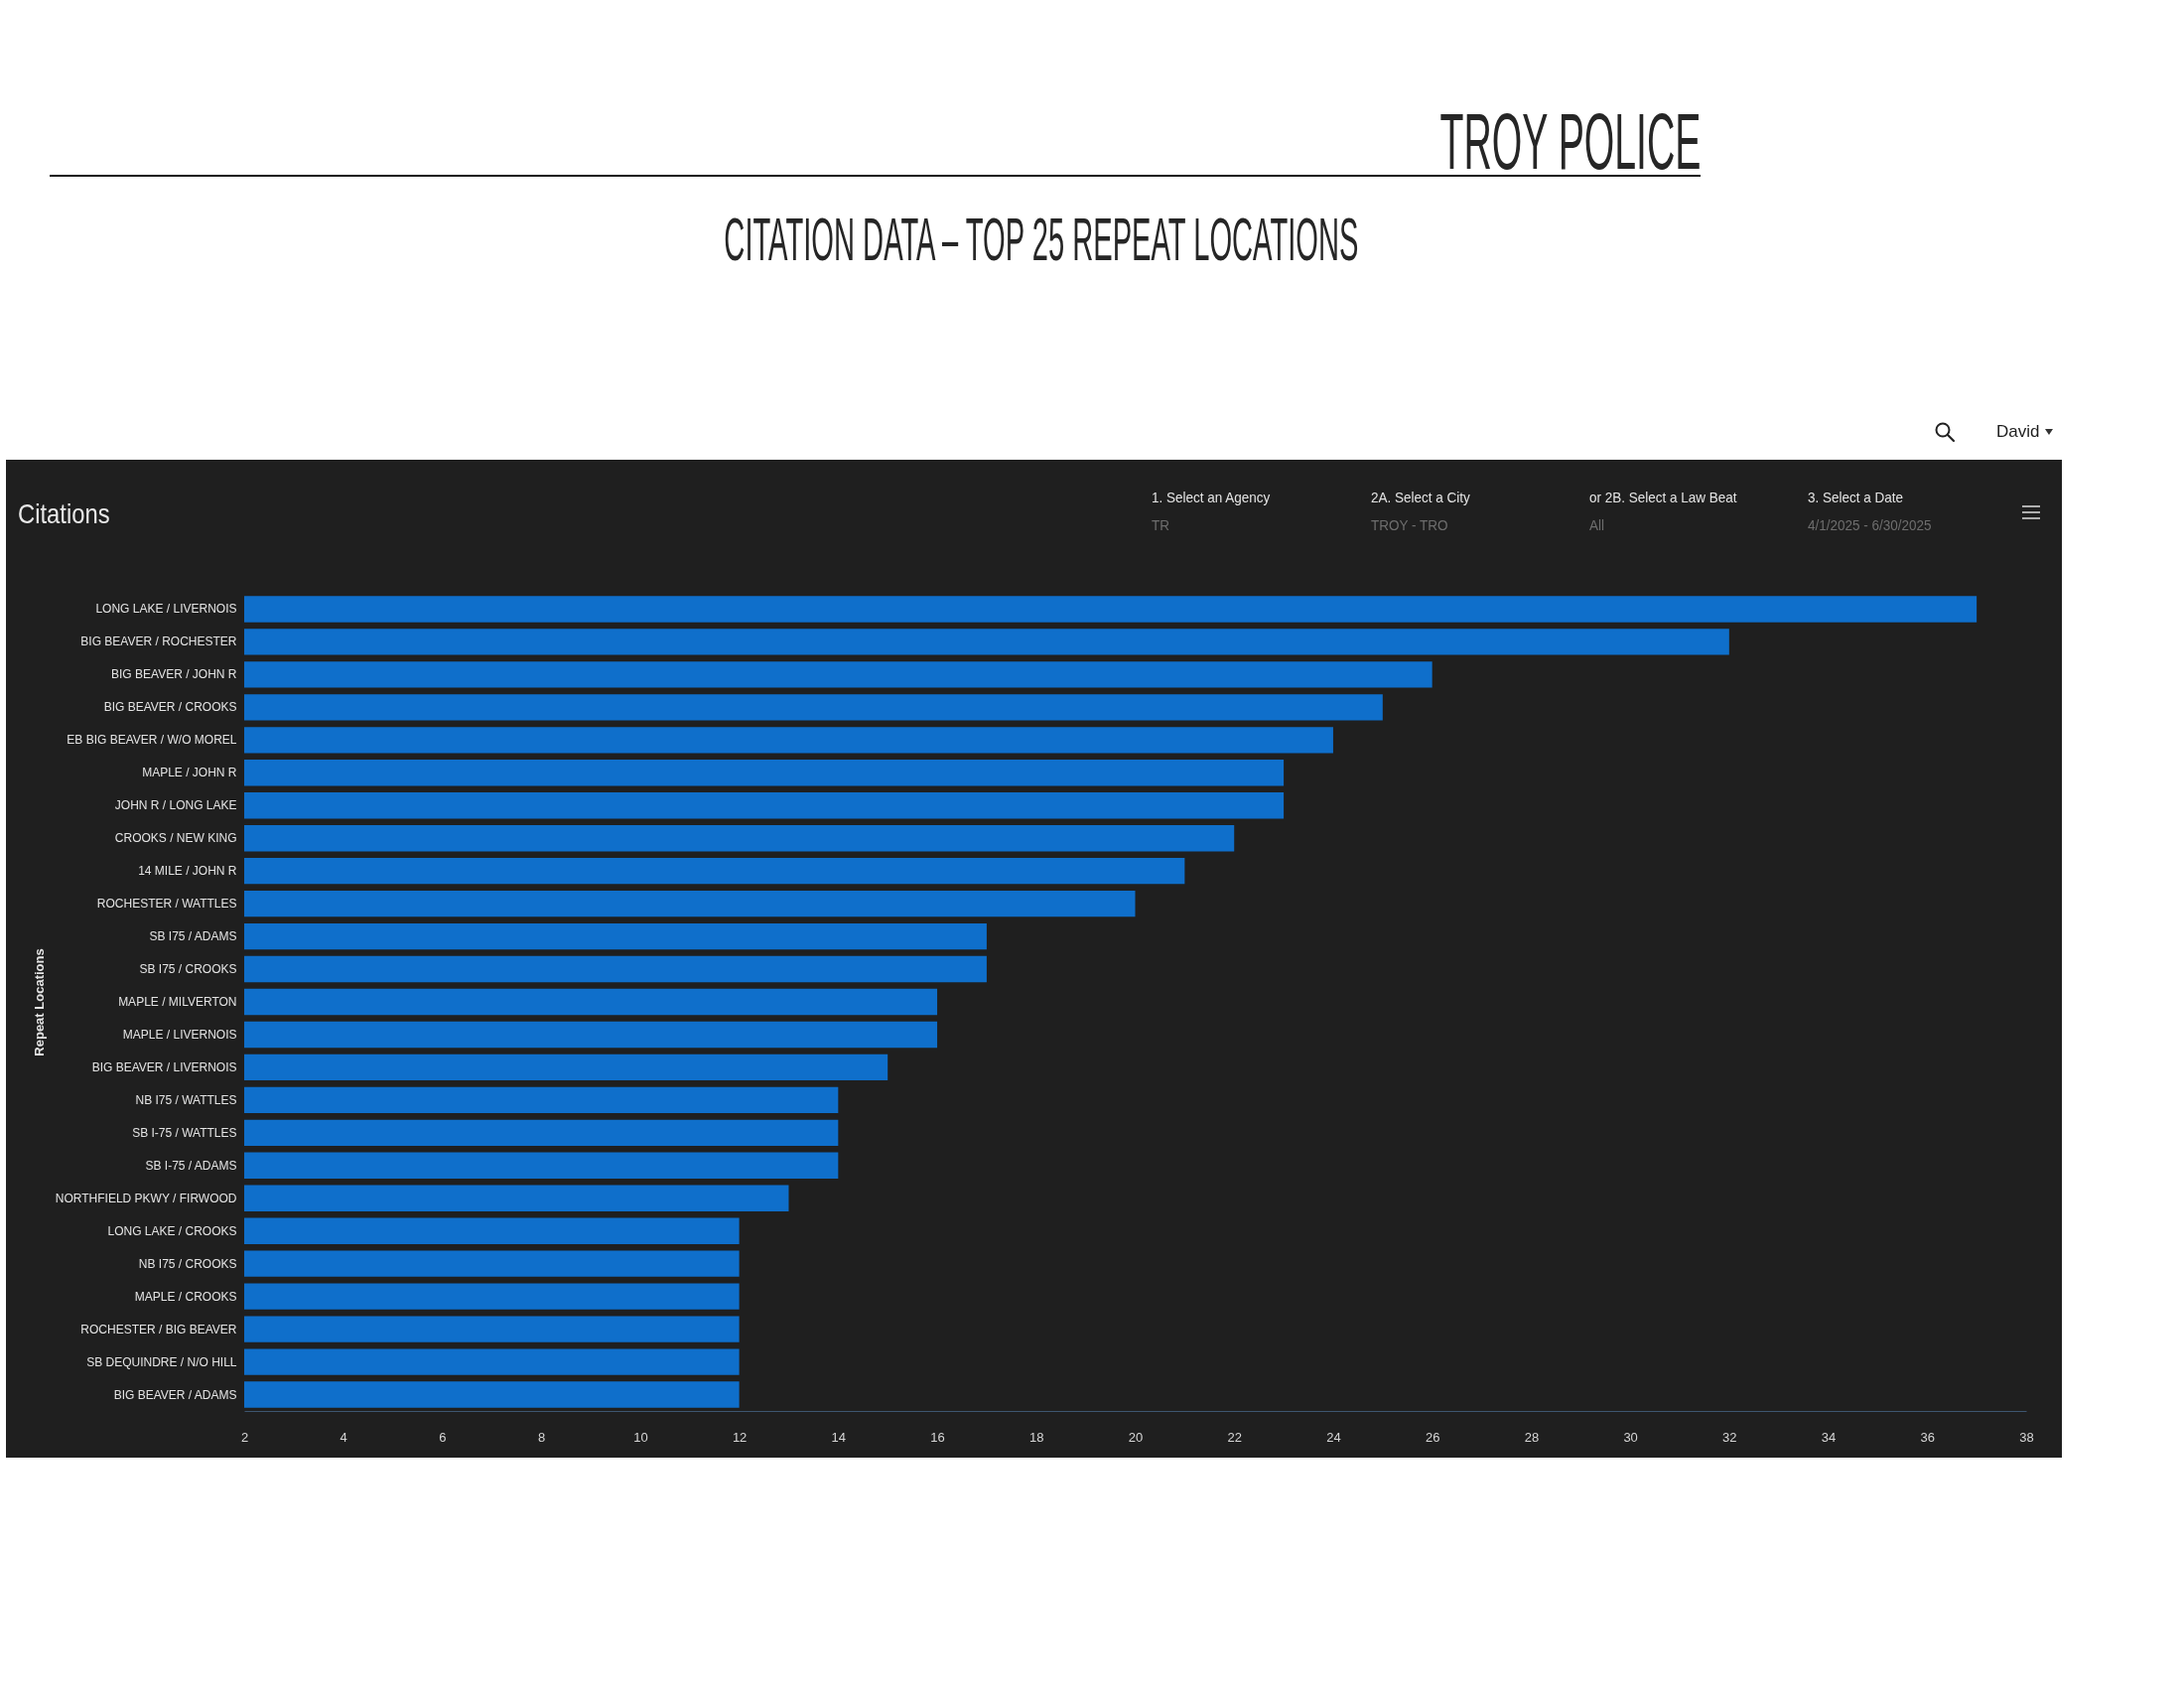 This screenshot has height=1688, width=2184. What do you see at coordinates (1630, 1437) in the screenshot?
I see `x-tick-label: 30` at bounding box center [1630, 1437].